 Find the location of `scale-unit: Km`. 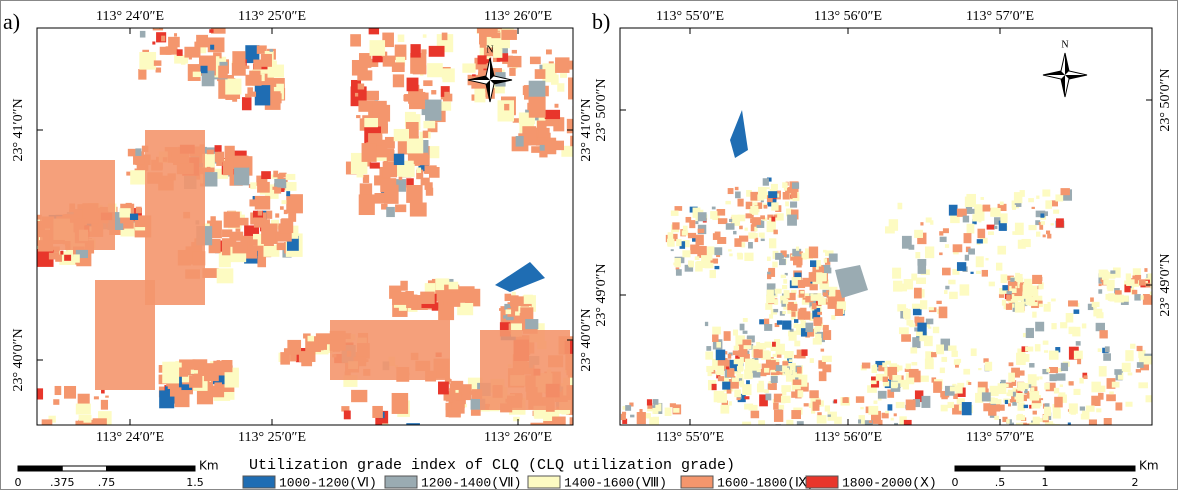

scale-unit: Km is located at coordinates (209, 466).